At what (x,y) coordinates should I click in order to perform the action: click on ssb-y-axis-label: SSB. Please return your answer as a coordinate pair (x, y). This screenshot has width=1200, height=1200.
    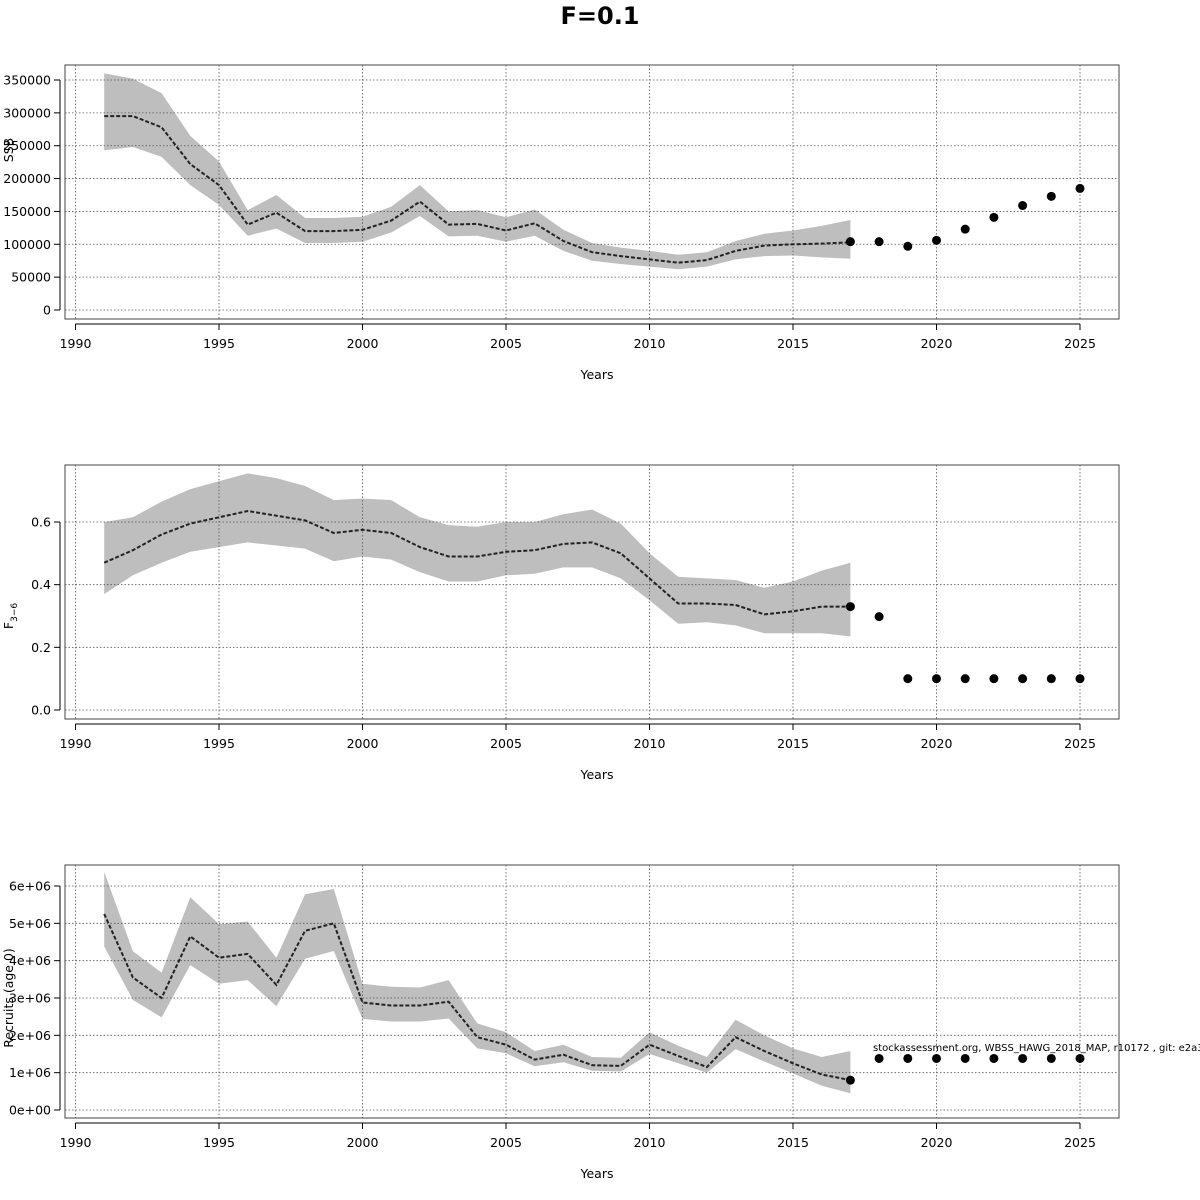
    Looking at the image, I should click on (8, 150).